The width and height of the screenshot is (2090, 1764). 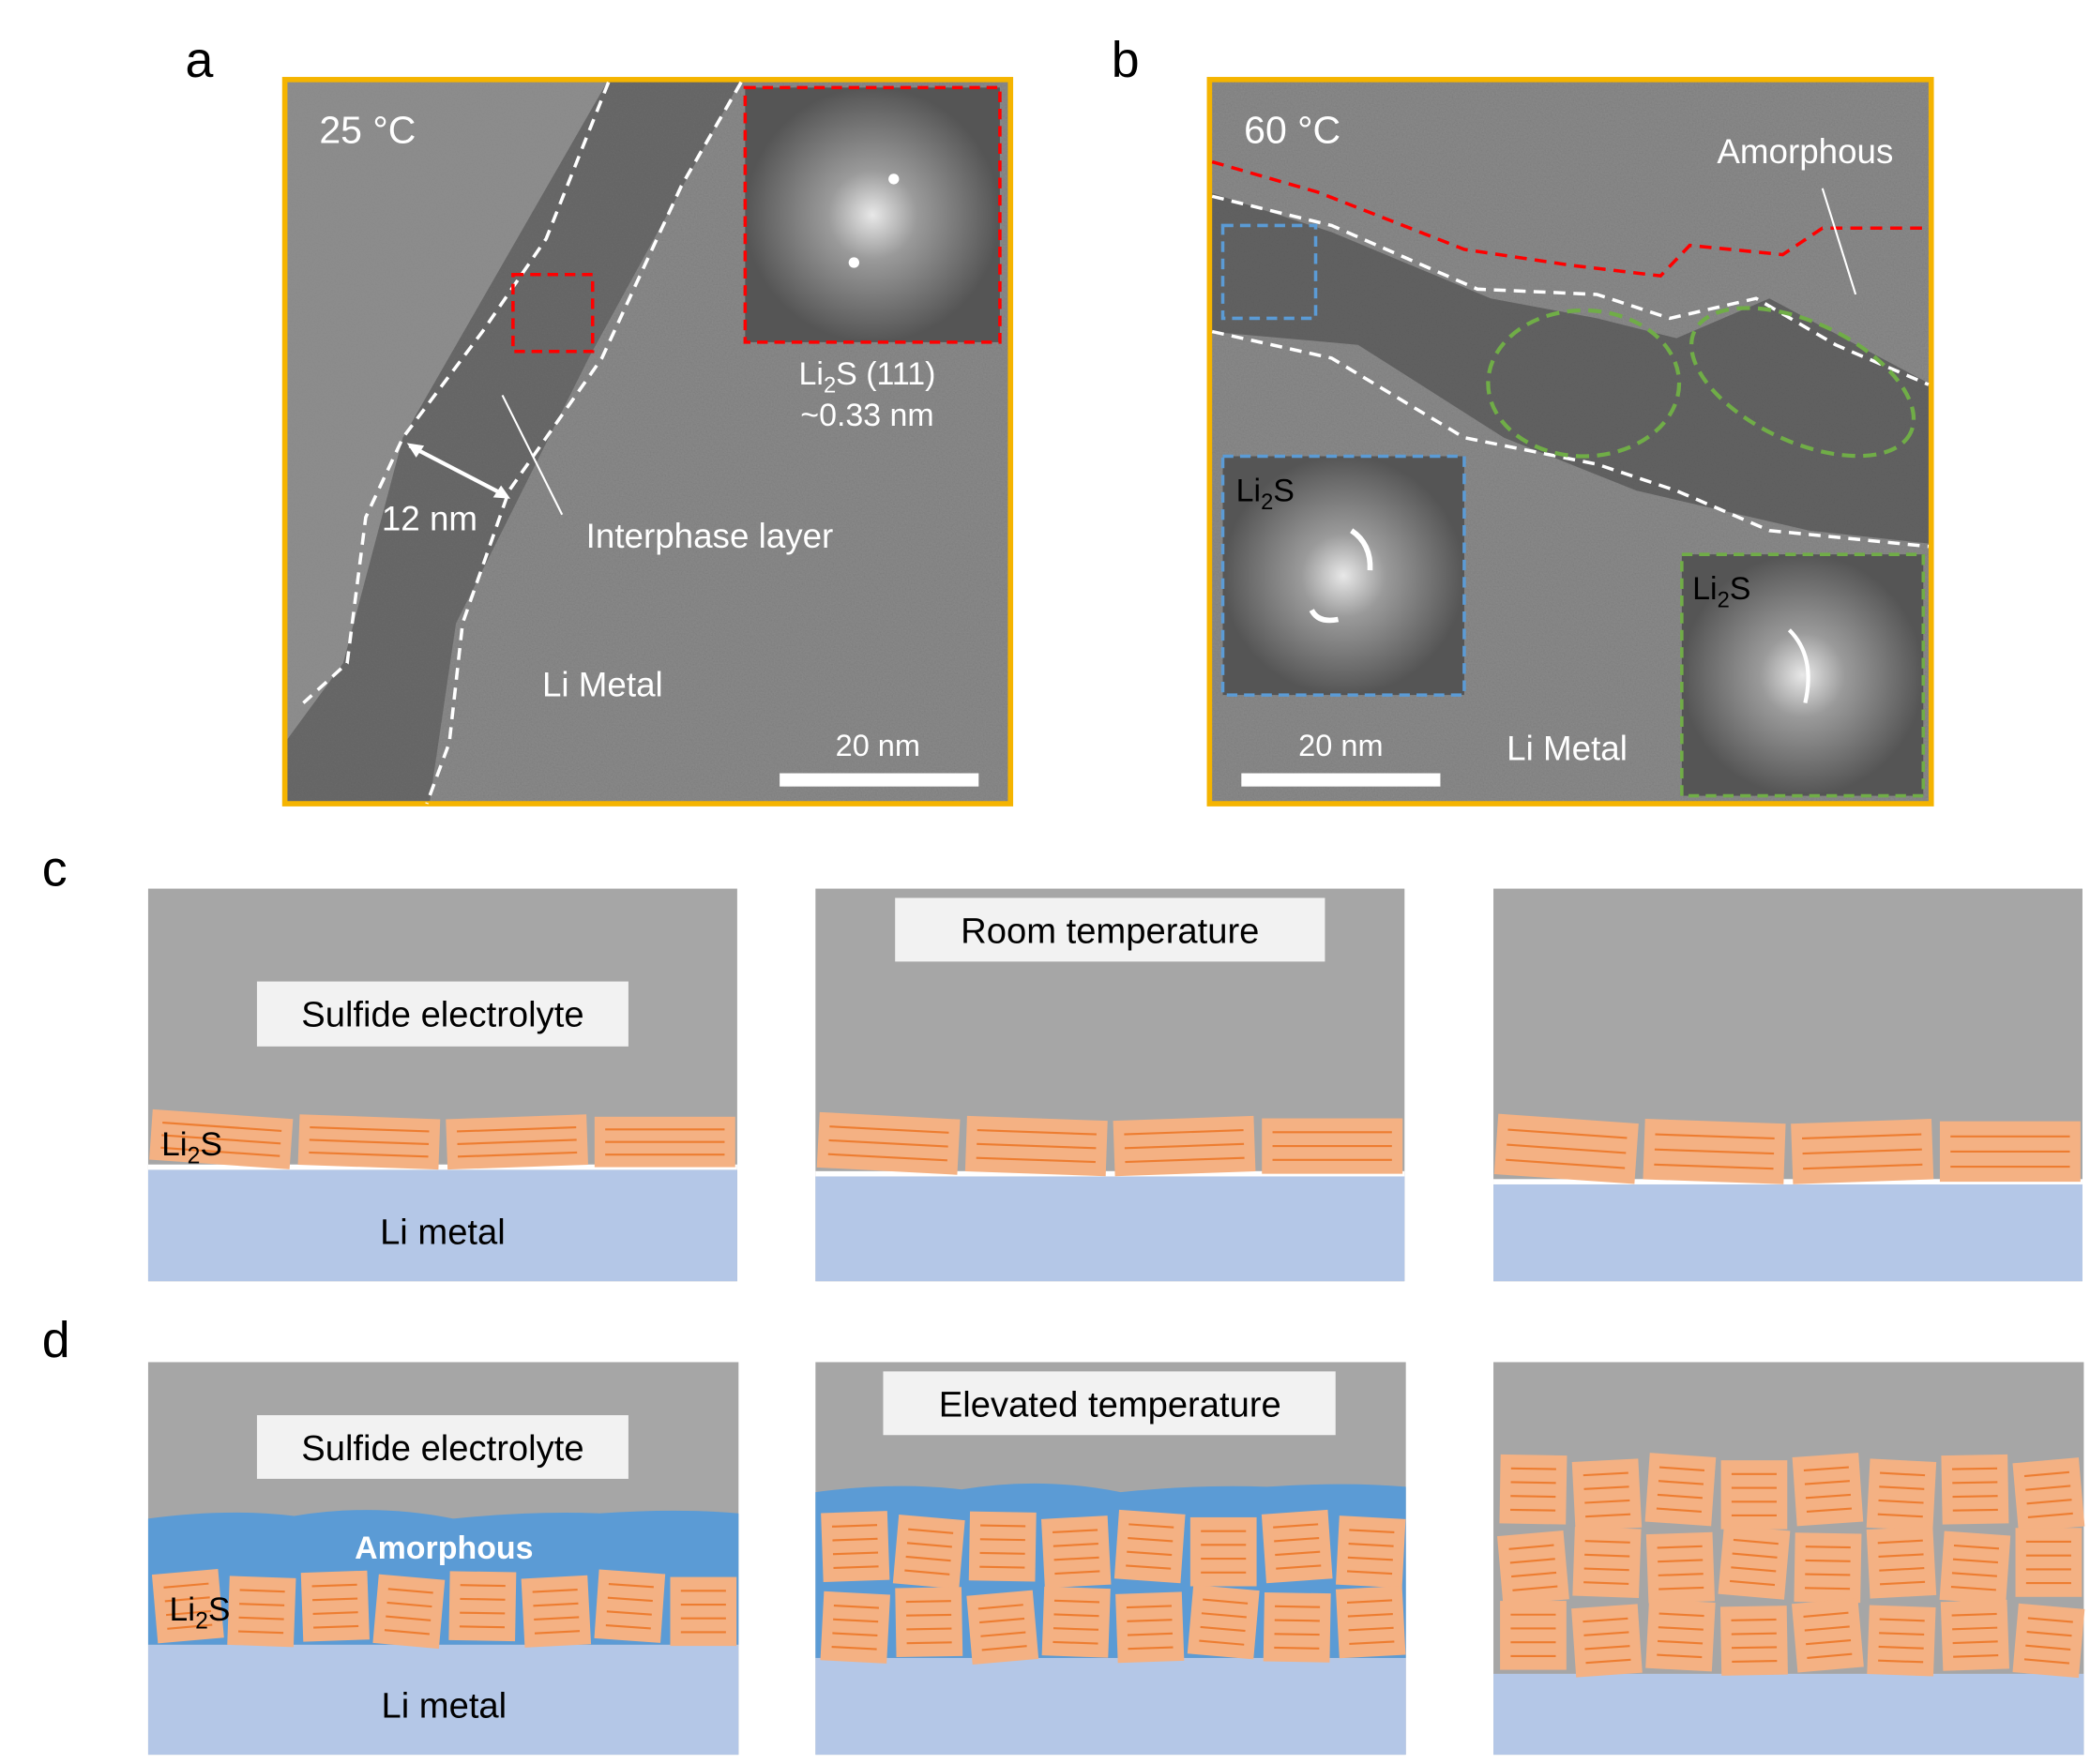 What do you see at coordinates (878, 745) in the screenshot?
I see `scale-bar-label-a: 20 nm` at bounding box center [878, 745].